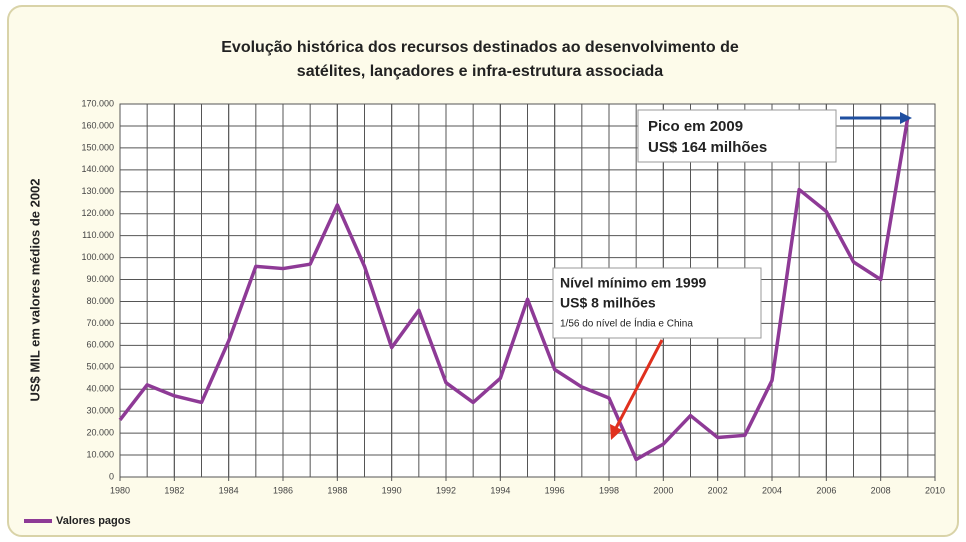 The width and height of the screenshot is (966, 542). What do you see at coordinates (111, 476) in the screenshot?
I see `y-tick-label: 0` at bounding box center [111, 476].